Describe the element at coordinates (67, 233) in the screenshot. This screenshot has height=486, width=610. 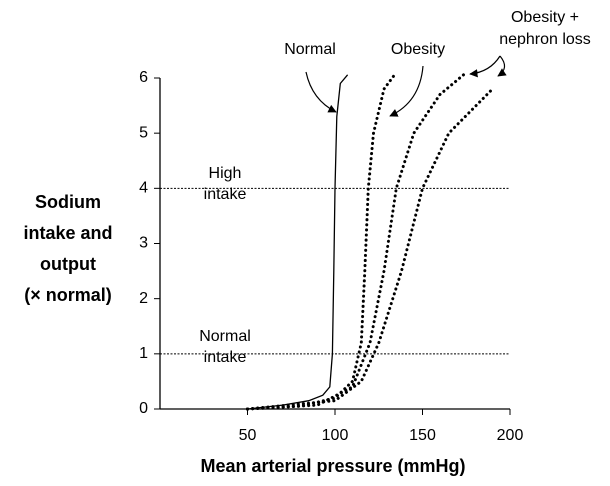
I see `y-axis-label: intake and` at that location.